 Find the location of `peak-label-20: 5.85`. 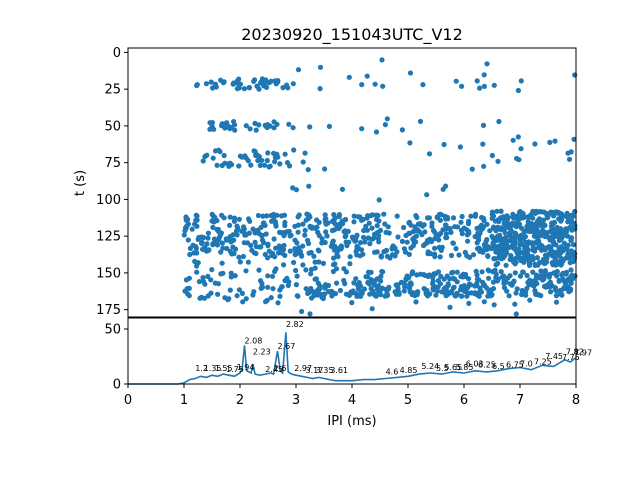

peak-label-20: 5.85 is located at coordinates (465, 367).